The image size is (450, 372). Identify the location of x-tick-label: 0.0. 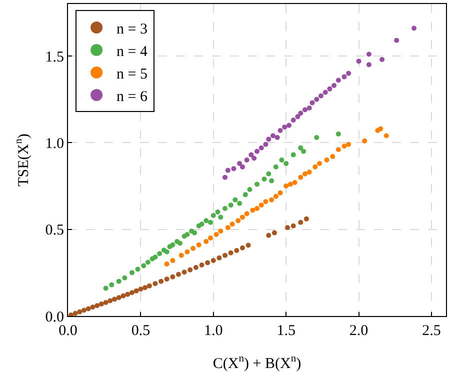
(68, 331).